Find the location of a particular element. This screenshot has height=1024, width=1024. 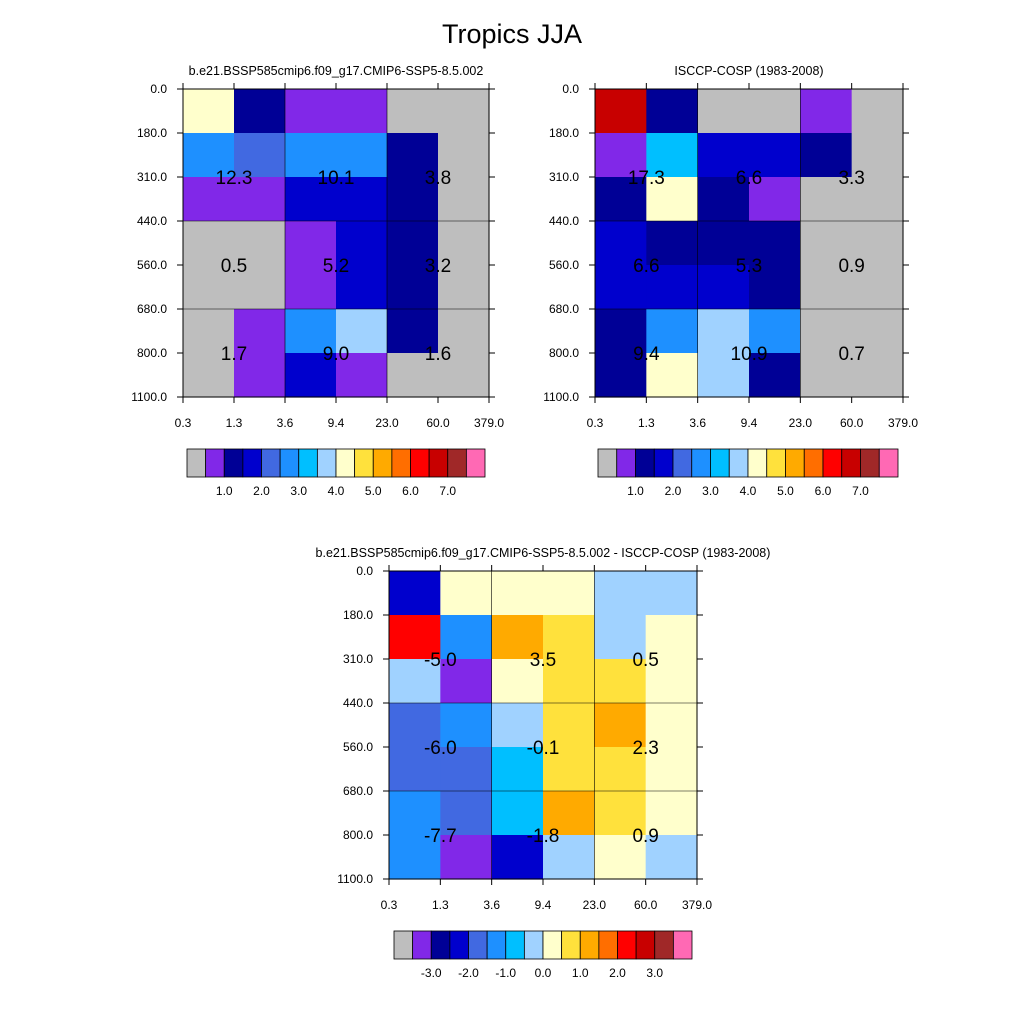

y-tick-label: 560.0 is located at coordinates (152, 265).